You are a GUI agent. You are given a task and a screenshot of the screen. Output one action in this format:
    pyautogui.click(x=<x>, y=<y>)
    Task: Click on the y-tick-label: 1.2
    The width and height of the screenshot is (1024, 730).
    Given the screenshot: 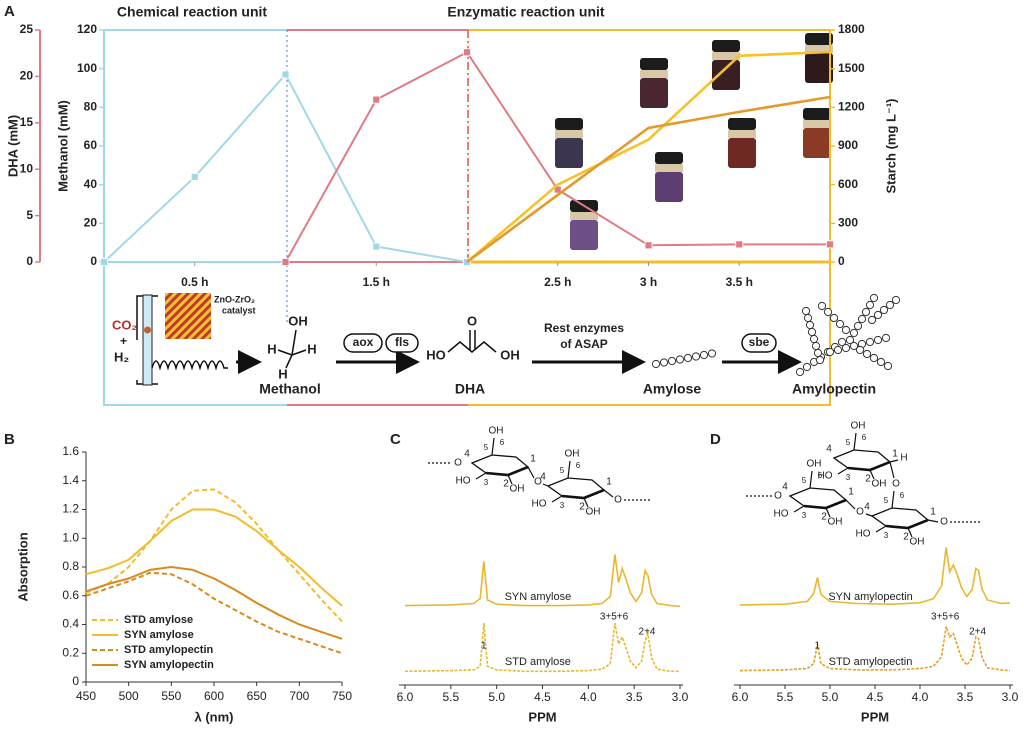 What is the action you would take?
    pyautogui.click(x=70, y=509)
    